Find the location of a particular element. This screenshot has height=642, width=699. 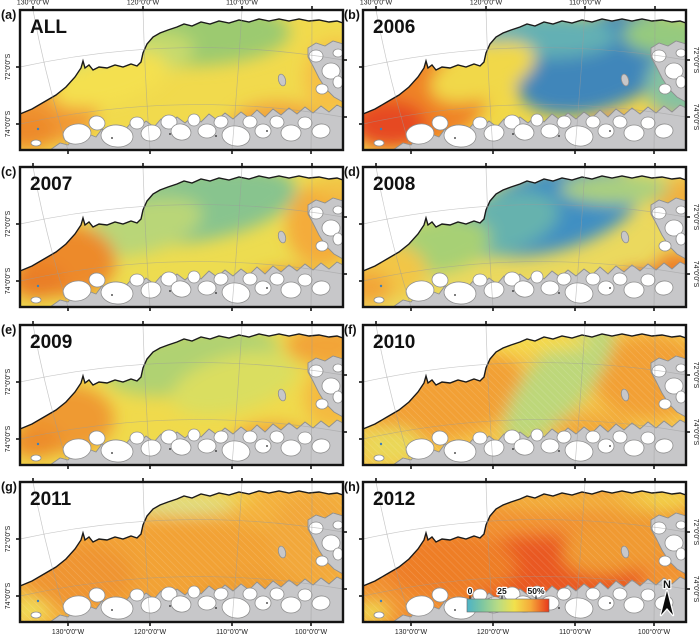

panel-year-label: 2011 is located at coordinates (51, 499).